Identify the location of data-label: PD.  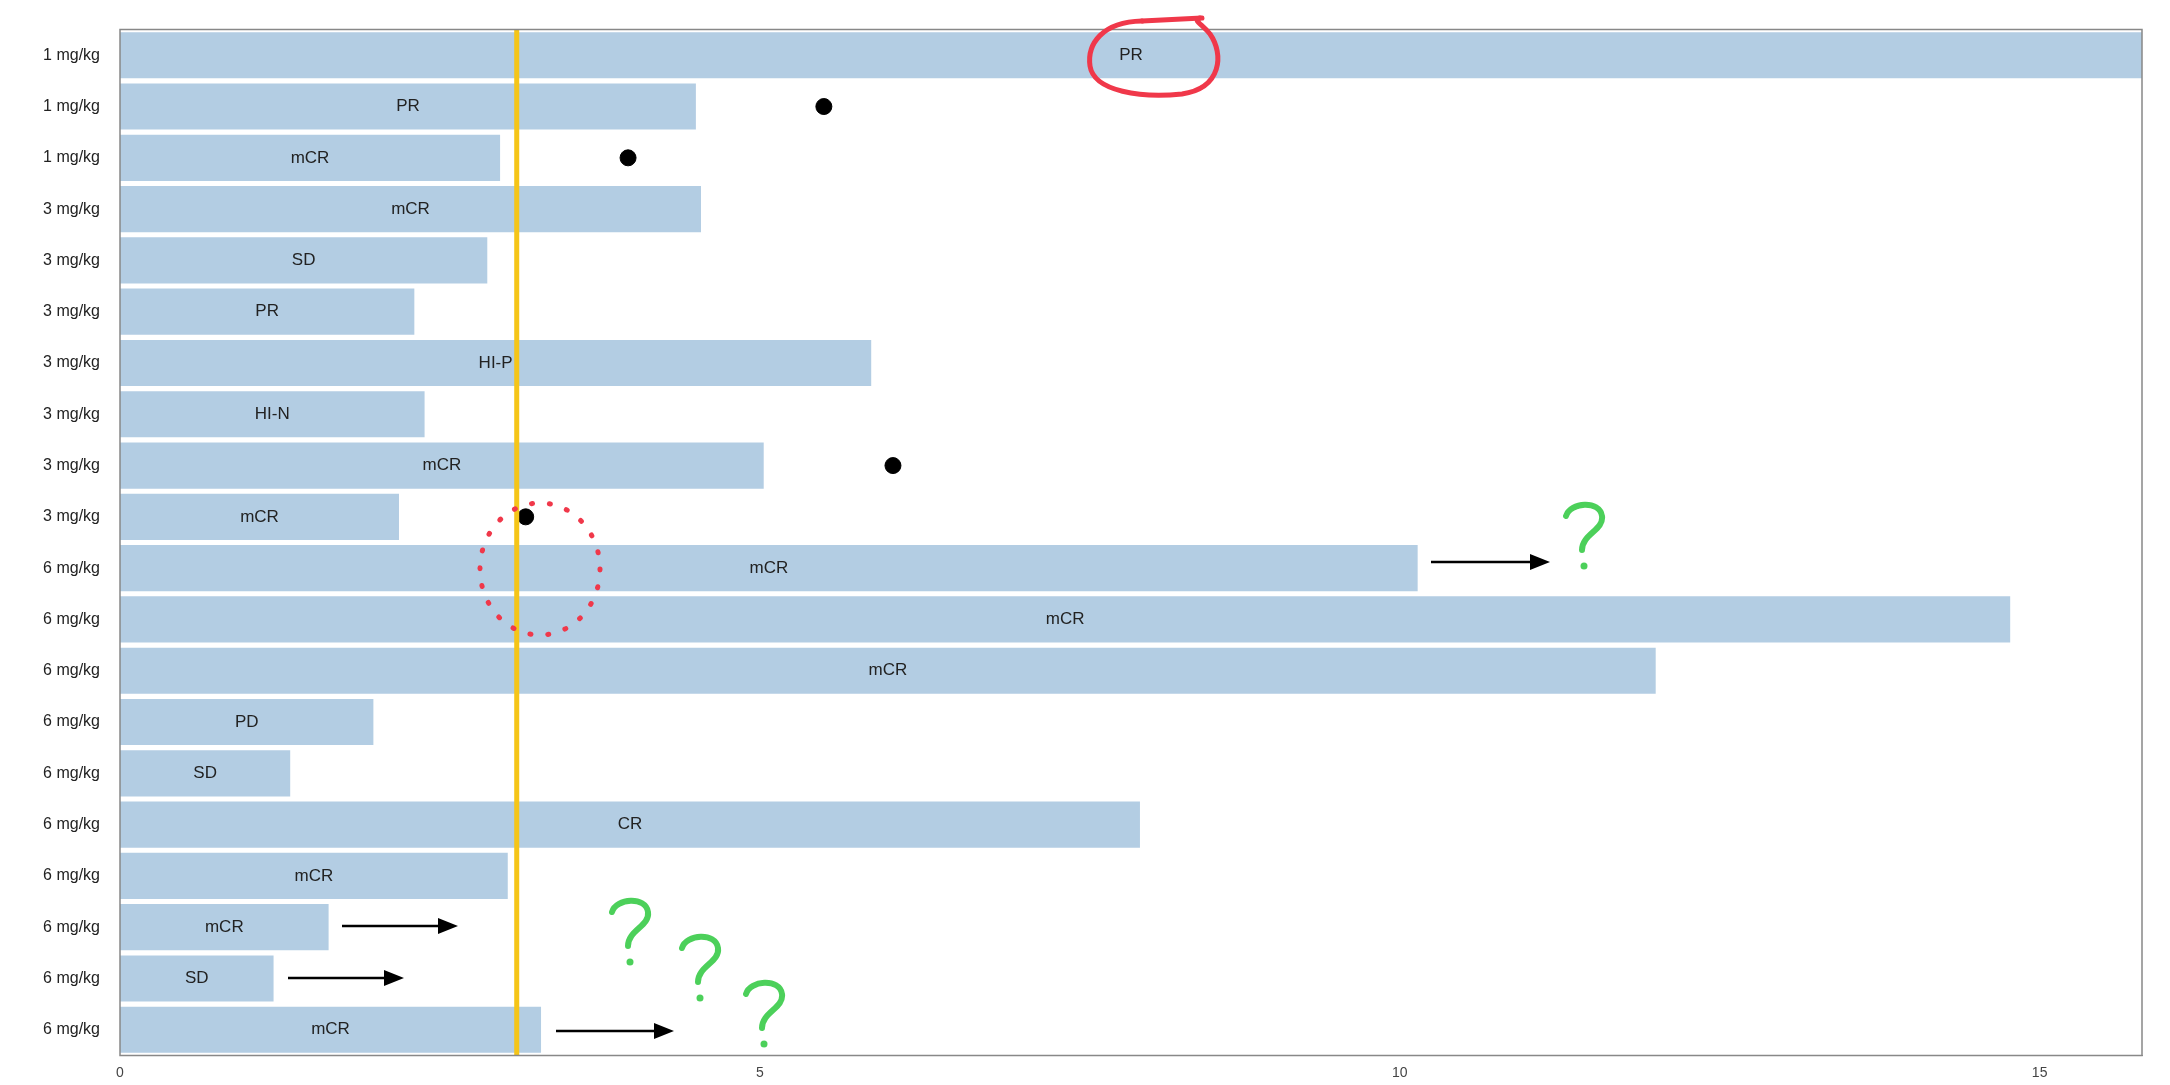
(246, 721).